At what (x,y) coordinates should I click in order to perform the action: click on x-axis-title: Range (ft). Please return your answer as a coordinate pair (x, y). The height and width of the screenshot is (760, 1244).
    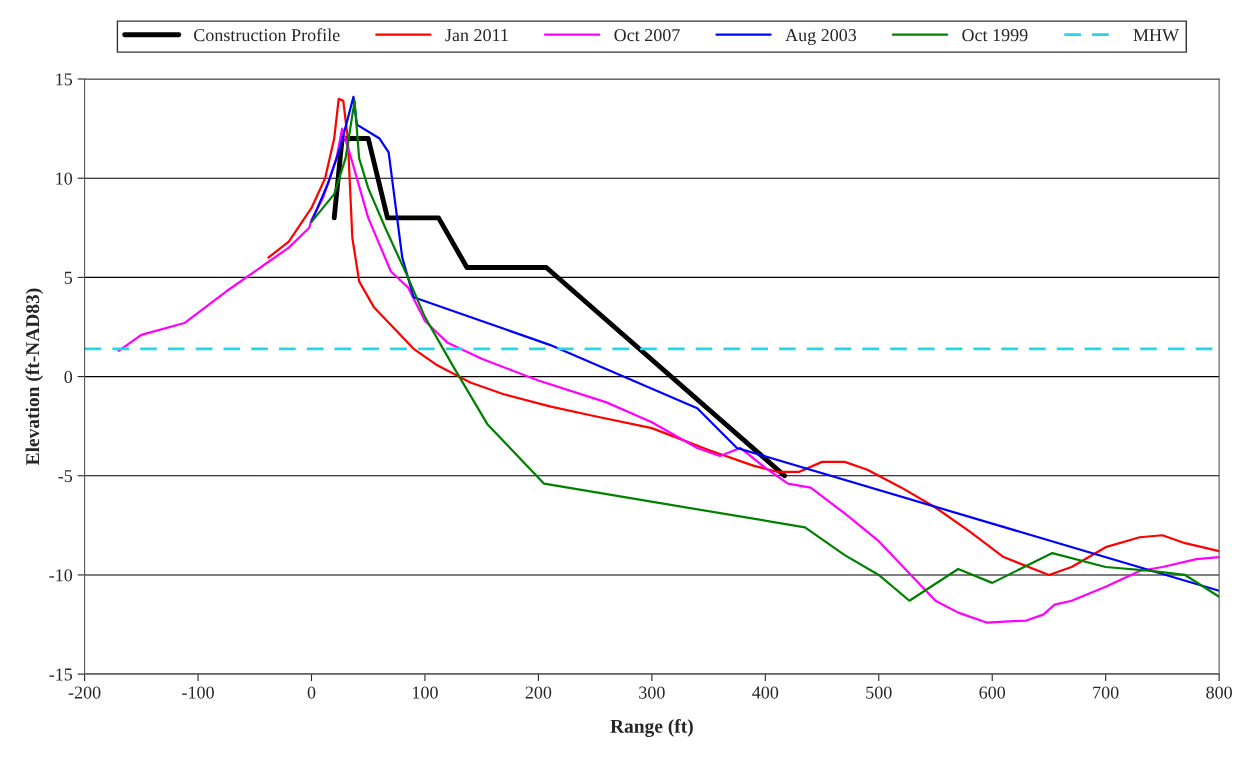
    Looking at the image, I should click on (651, 727).